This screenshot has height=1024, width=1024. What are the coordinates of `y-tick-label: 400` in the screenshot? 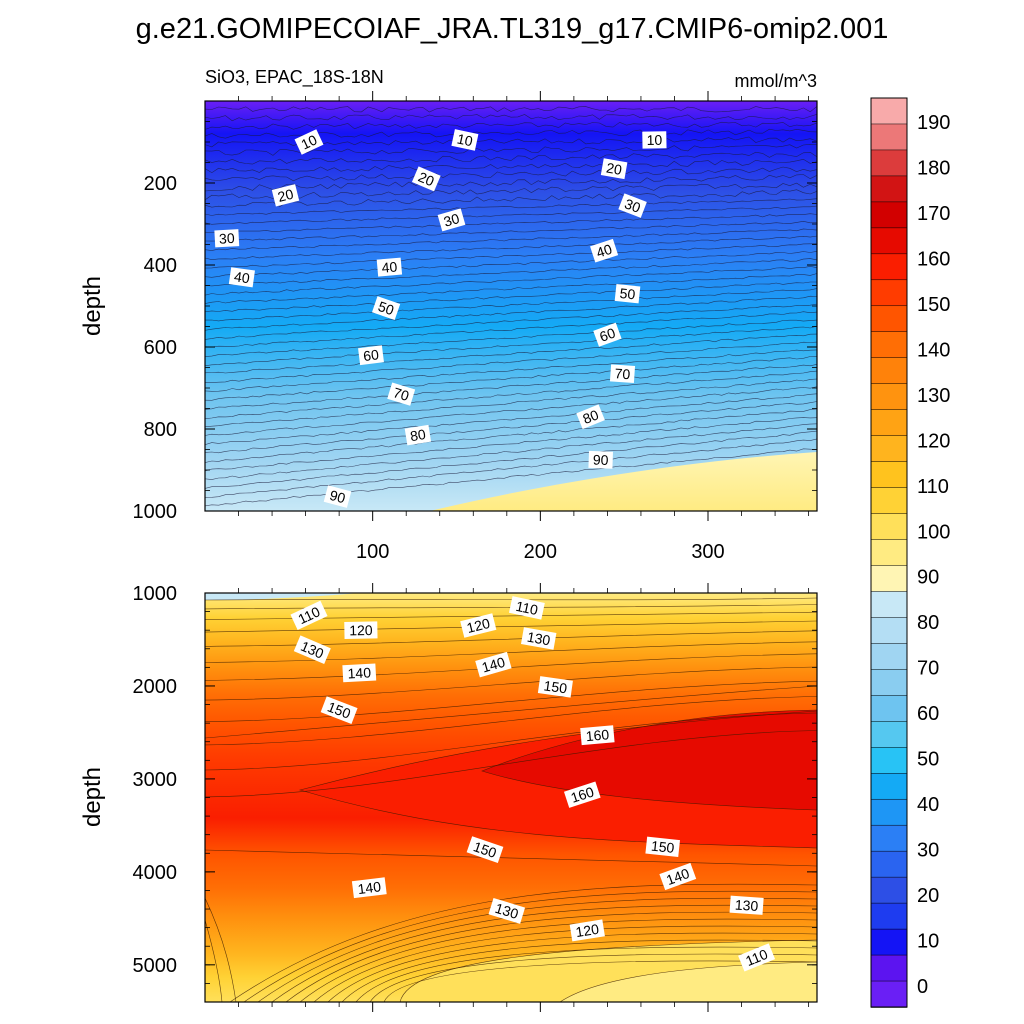 It's located at (160, 266).